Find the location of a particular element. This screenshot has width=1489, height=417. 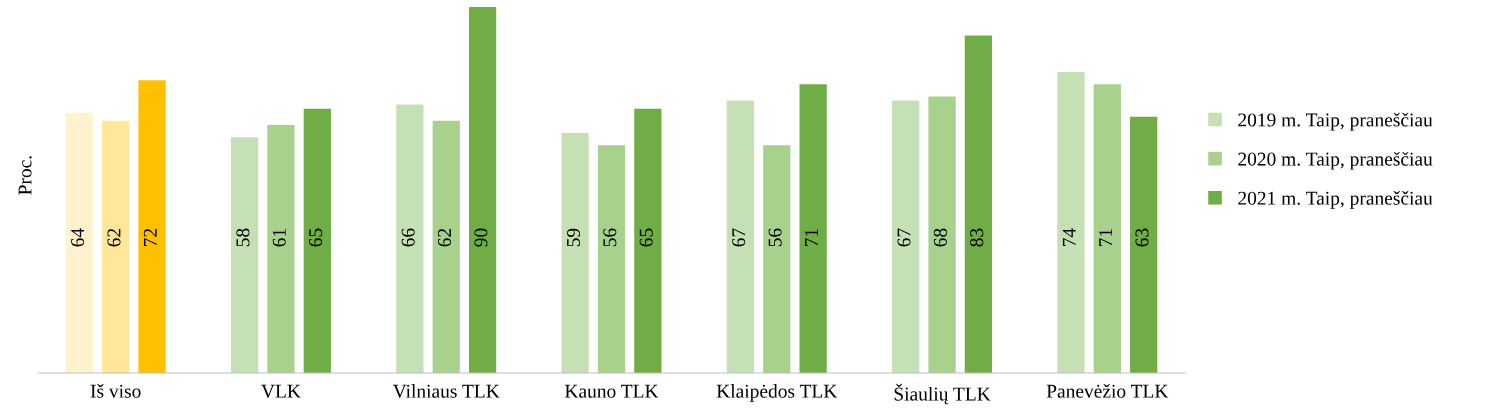

x-tick-label: VLK is located at coordinates (281, 391).